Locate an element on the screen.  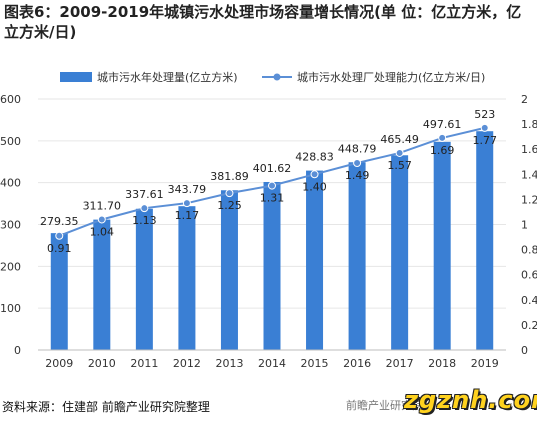
y-right-tick-label: 1 is located at coordinates (524, 225).